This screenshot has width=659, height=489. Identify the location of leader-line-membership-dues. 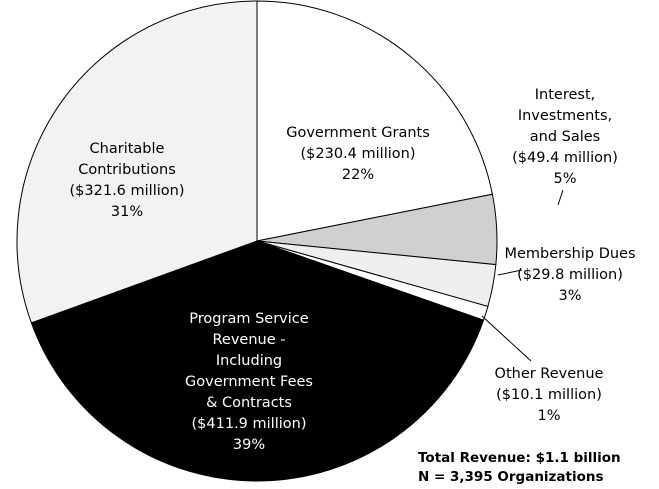
(510, 272).